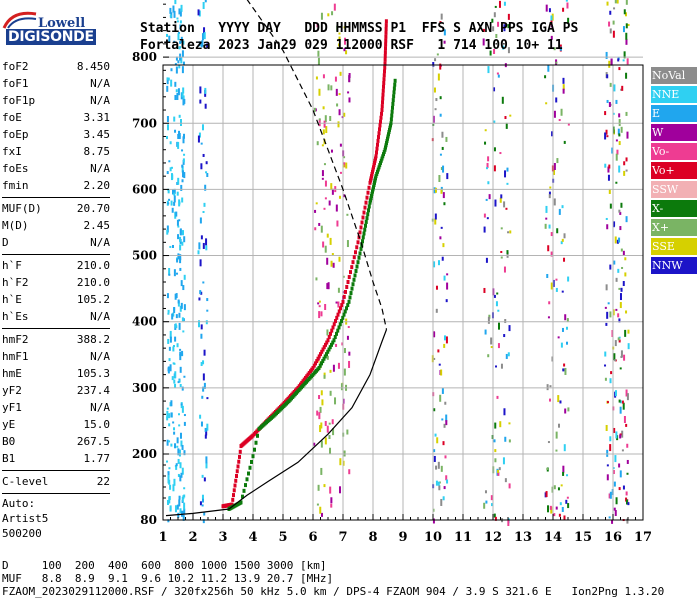 The height and width of the screenshot is (600, 700). What do you see at coordinates (93, 66) in the screenshot?
I see `param-value: 8.450` at bounding box center [93, 66].